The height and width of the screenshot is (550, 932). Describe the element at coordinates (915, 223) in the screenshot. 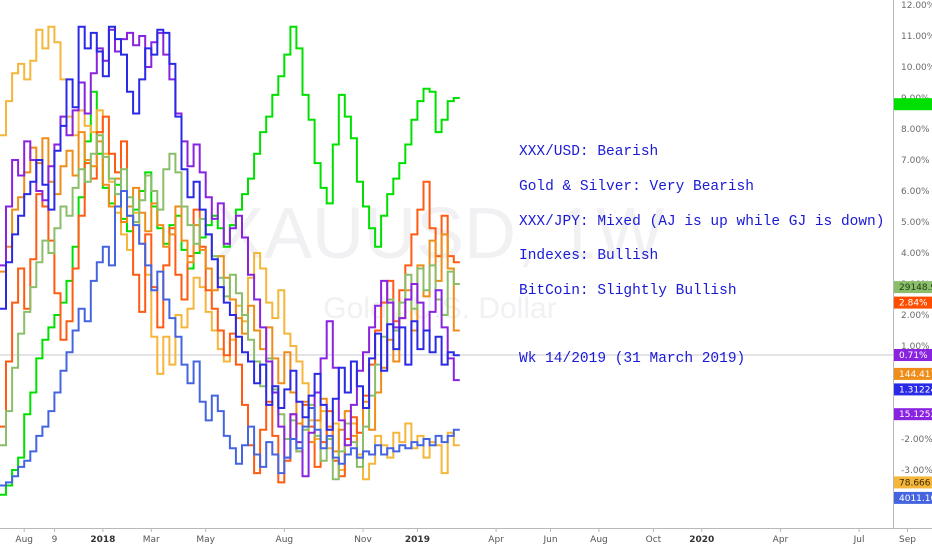

I see `y-tick-label: 5.00%` at that location.